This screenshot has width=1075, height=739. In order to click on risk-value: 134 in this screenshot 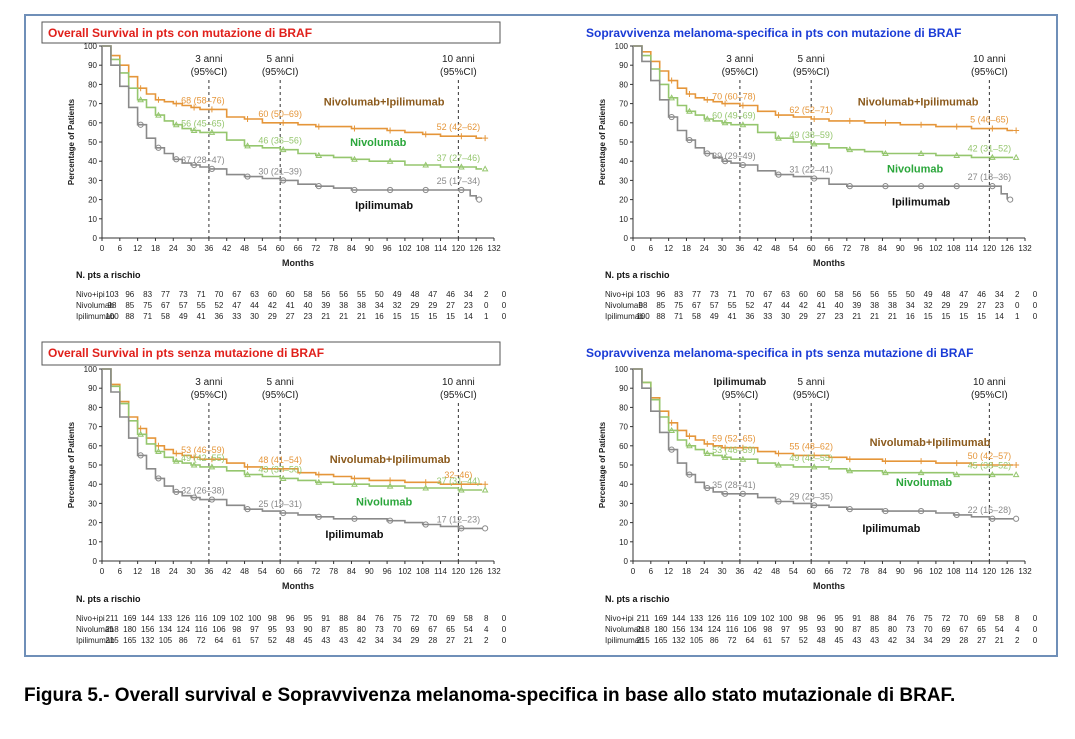, I will do `click(697, 629)`.